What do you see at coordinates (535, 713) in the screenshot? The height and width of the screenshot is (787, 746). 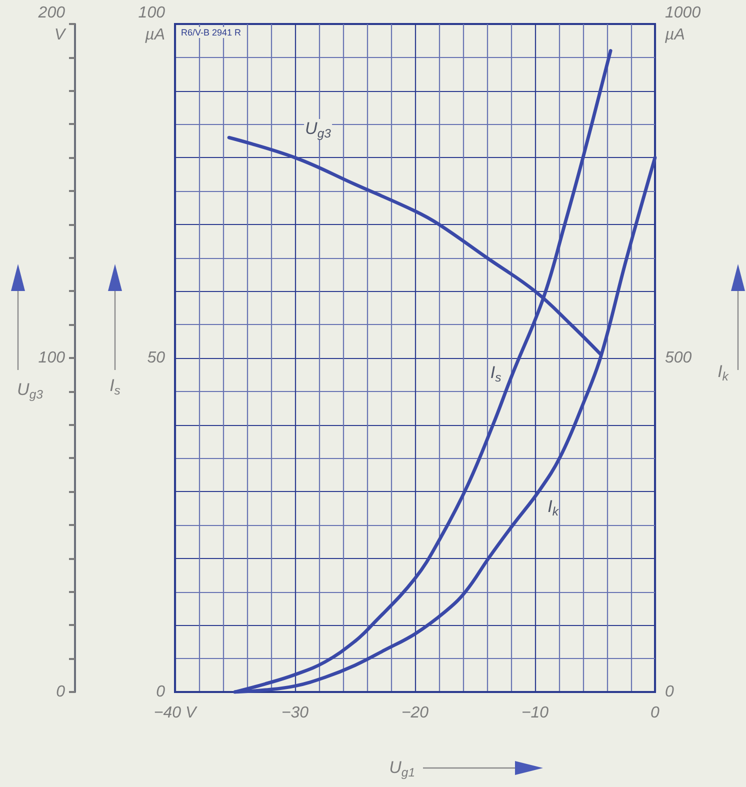 I see `x-tick-label: −10` at bounding box center [535, 713].